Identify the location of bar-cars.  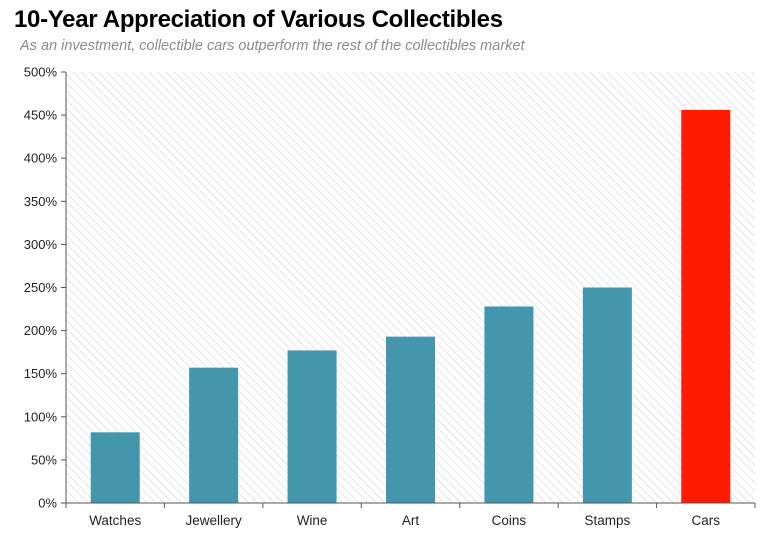
(706, 306).